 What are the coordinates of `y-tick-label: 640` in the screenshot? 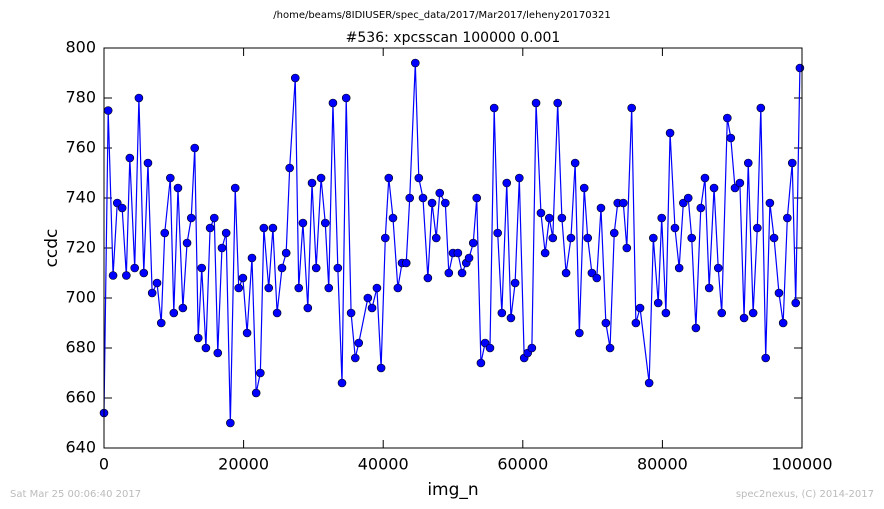 It's located at (80, 447).